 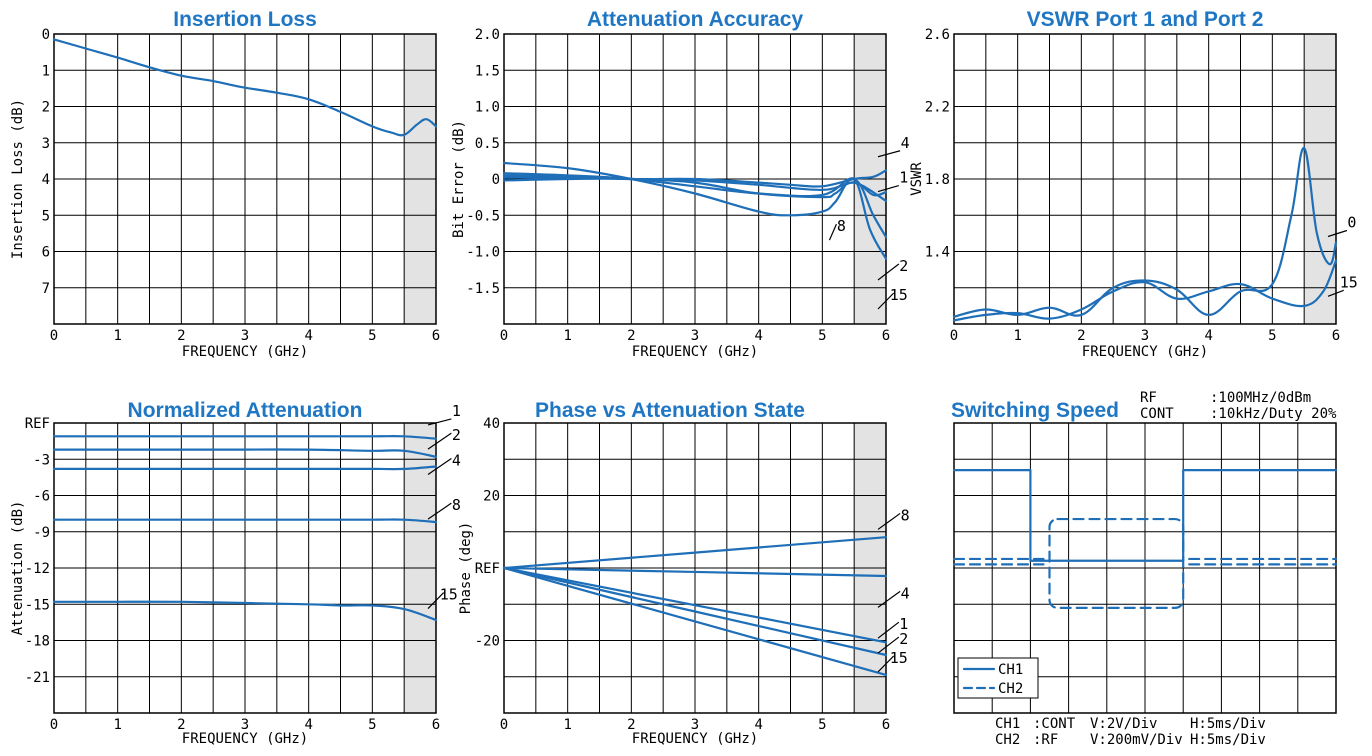 I want to click on y-tick-label: 0.5, so click(x=487, y=144).